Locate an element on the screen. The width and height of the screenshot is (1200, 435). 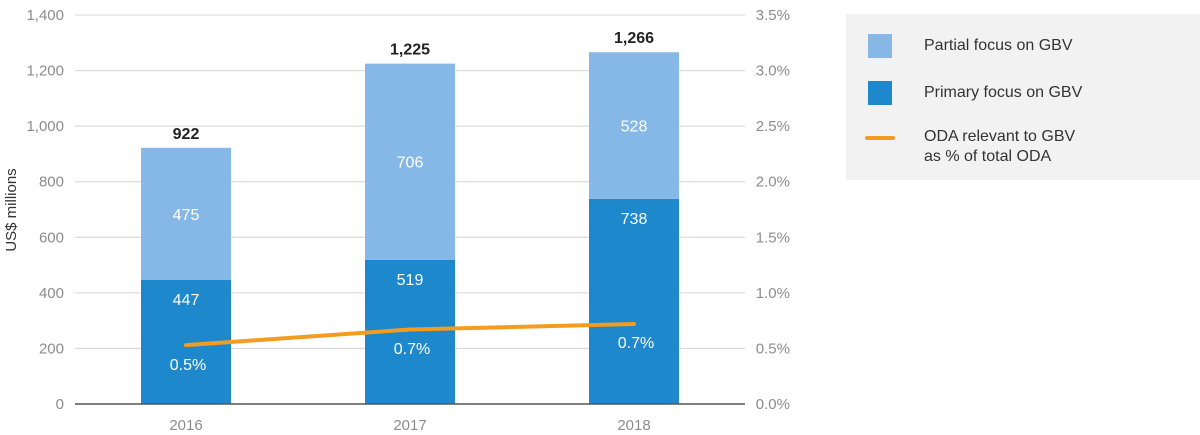
data-label-partial-2017: 706 is located at coordinates (410, 163).